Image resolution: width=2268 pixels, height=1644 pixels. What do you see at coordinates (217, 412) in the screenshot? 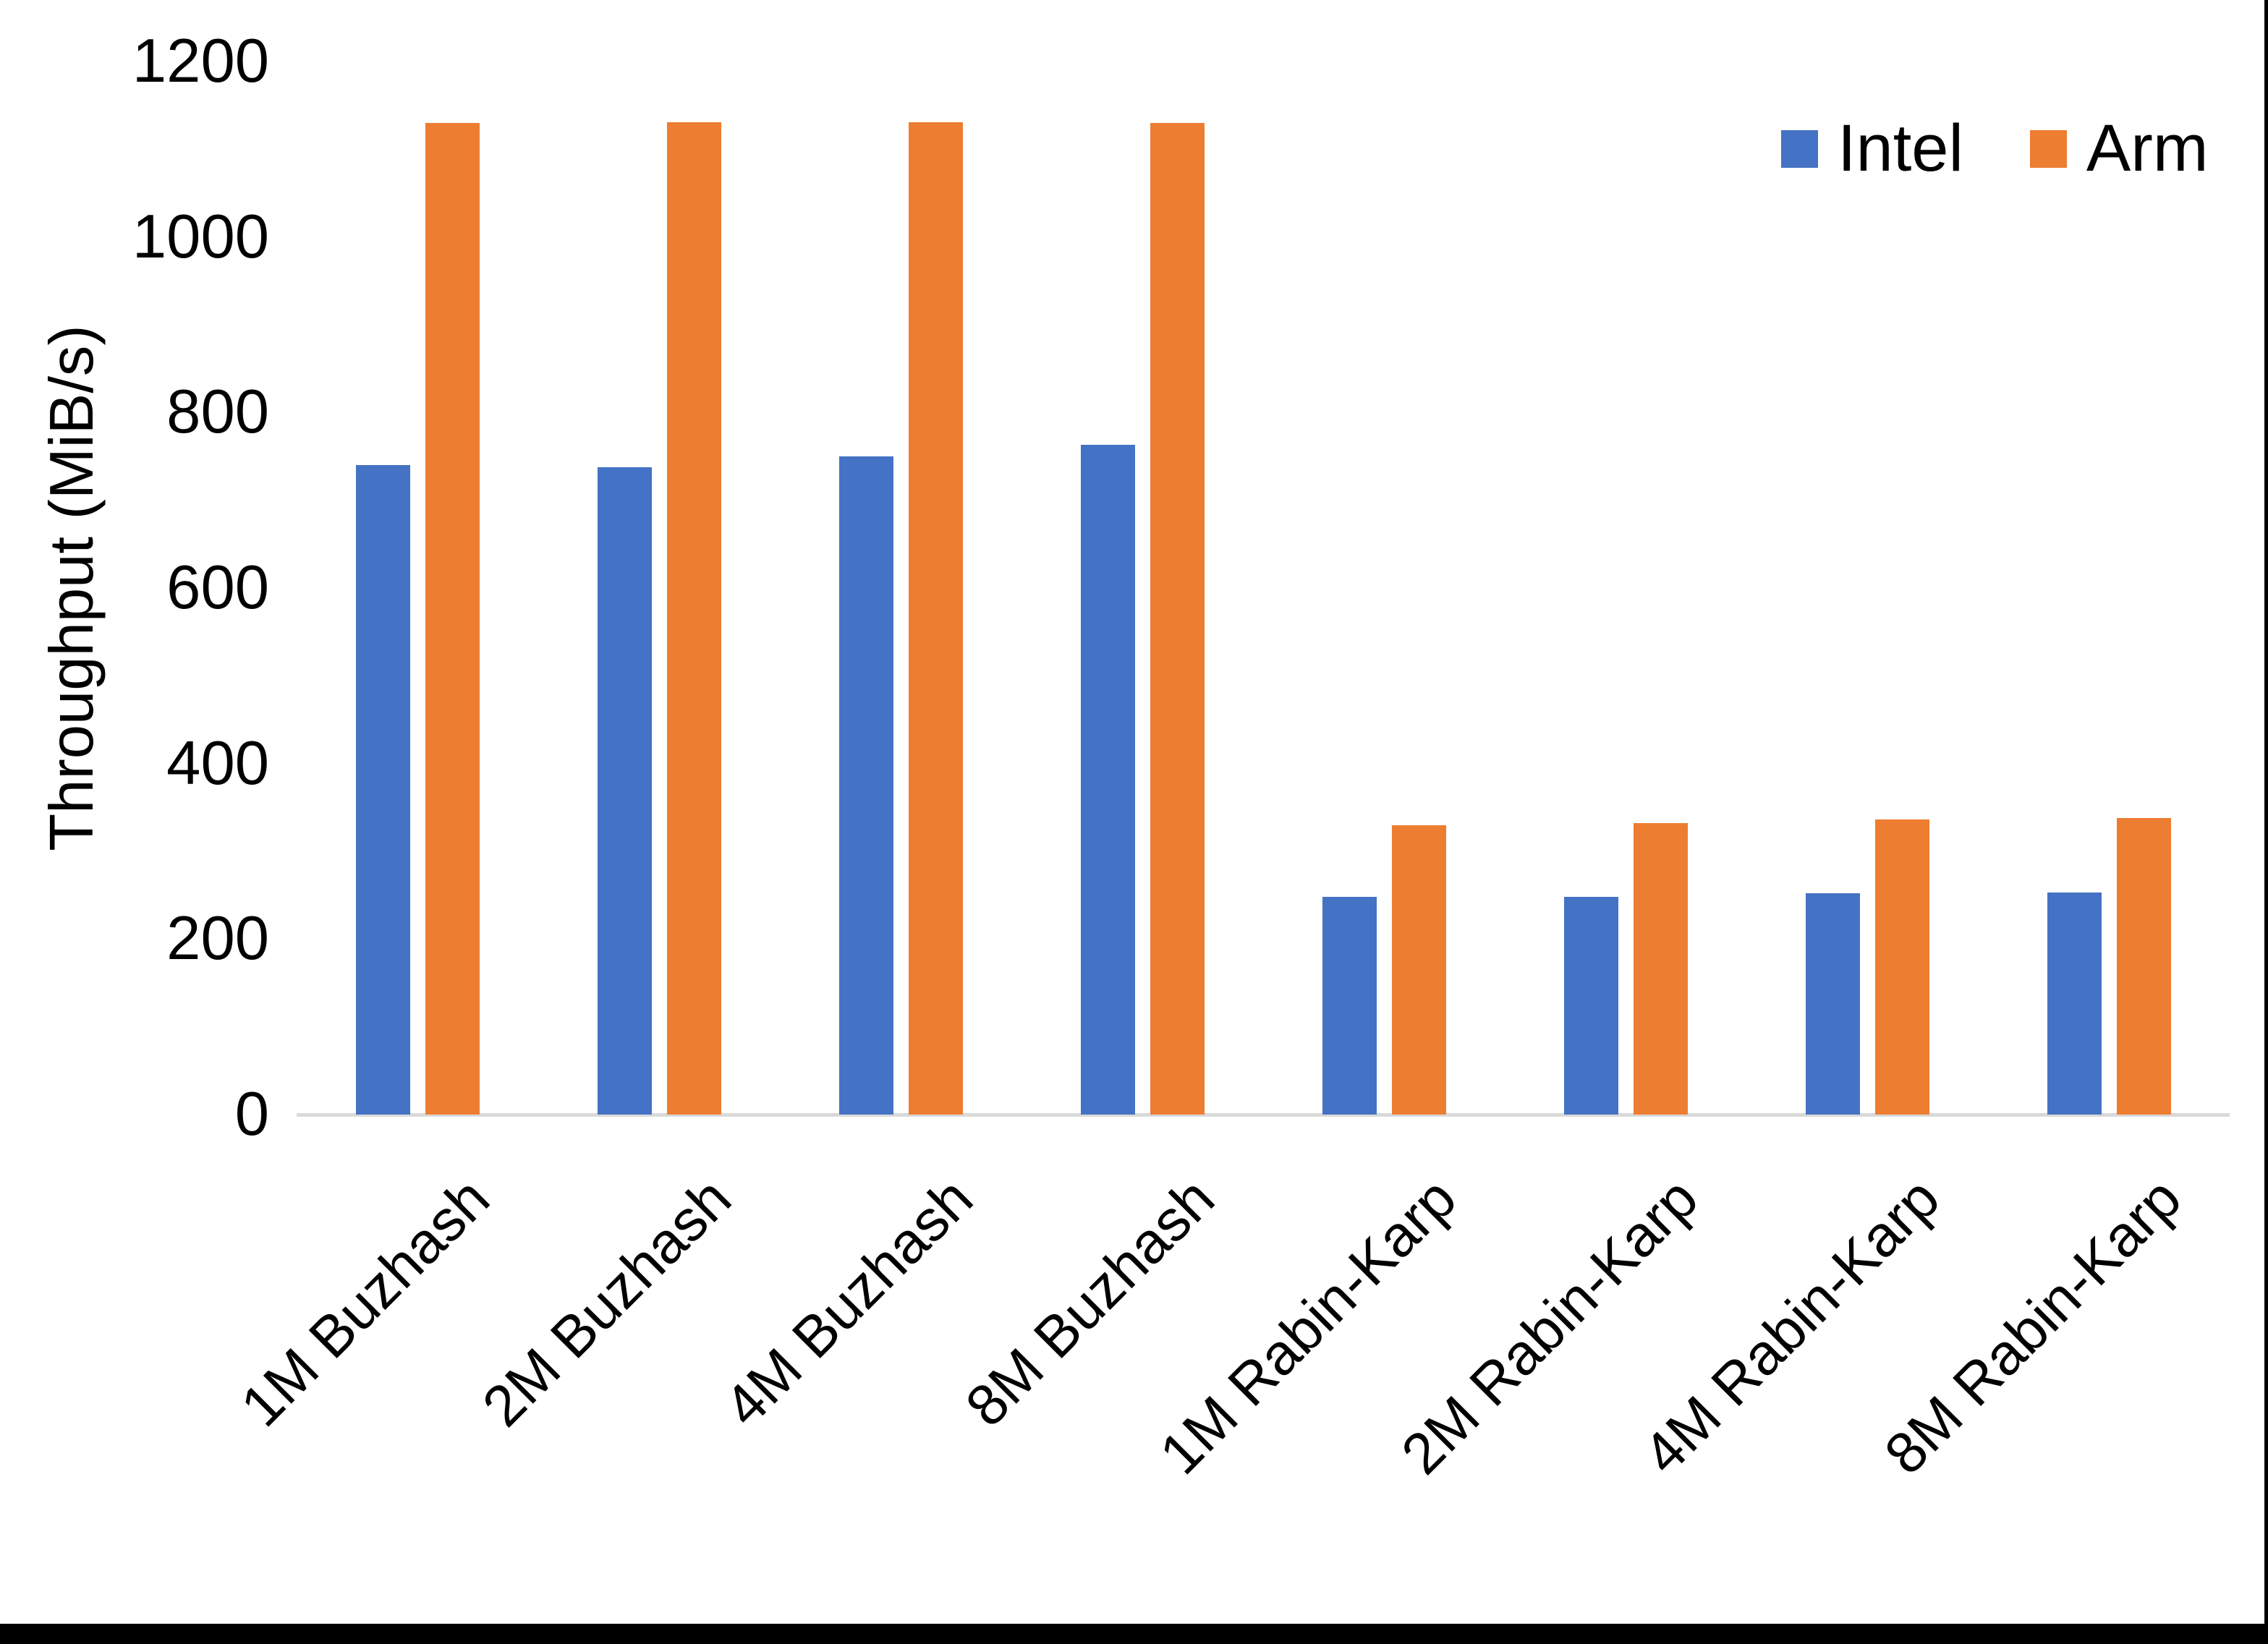
I see `y-axis-tick-label: 800` at bounding box center [217, 412].